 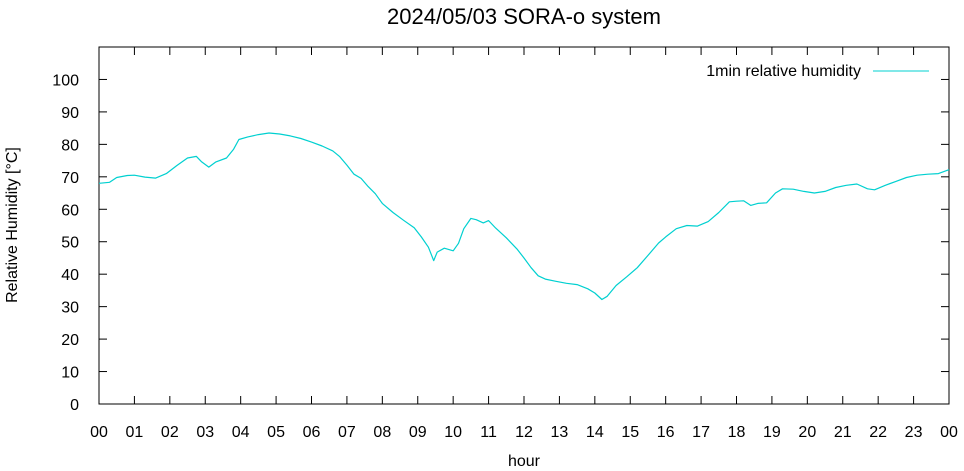 I want to click on y-tick-label: 10, so click(x=70, y=373).